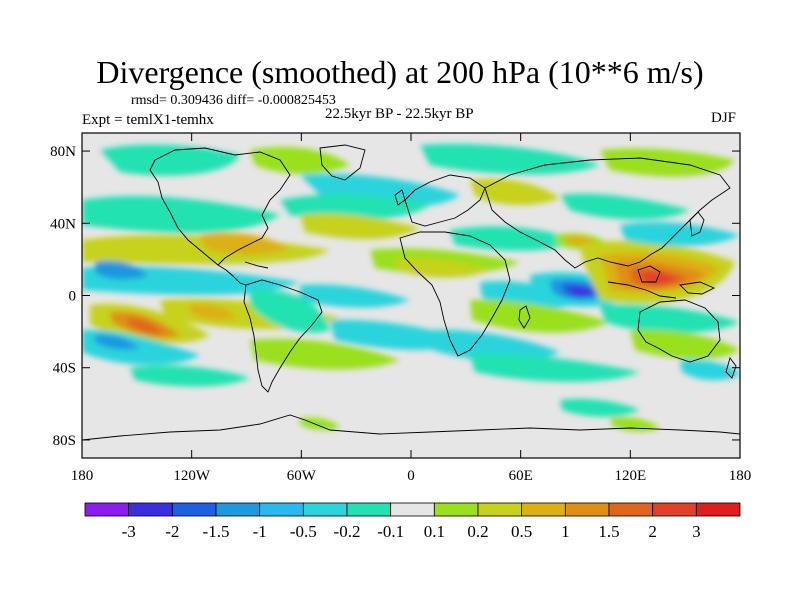 The width and height of the screenshot is (800, 600). Describe the element at coordinates (731, 368) in the screenshot. I see `coast-new-zealand` at that location.